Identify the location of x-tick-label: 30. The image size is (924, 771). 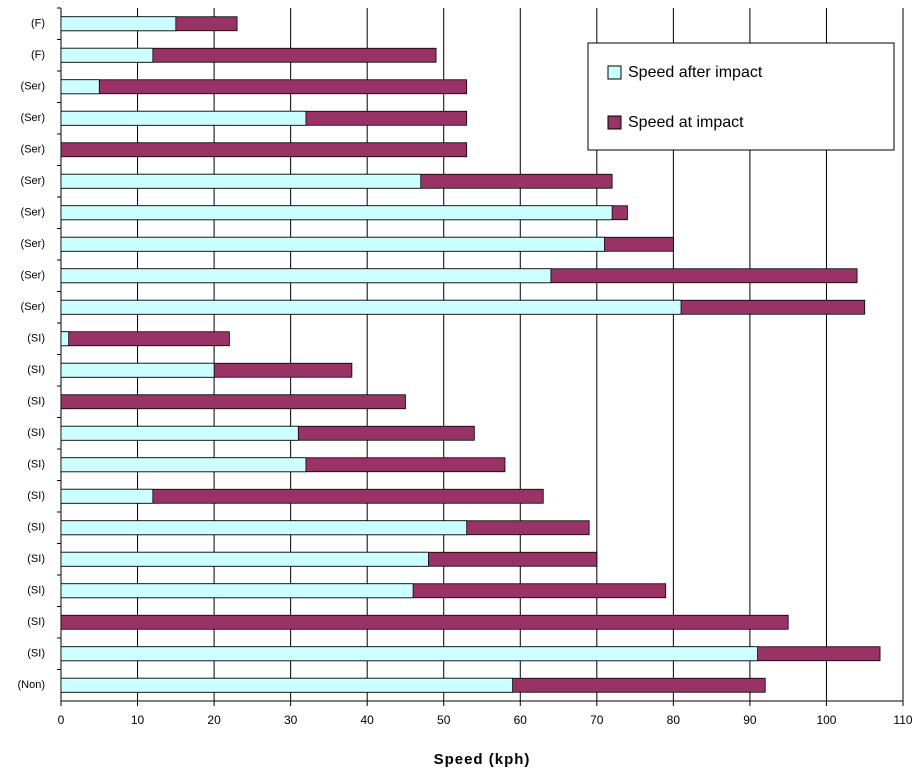
(291, 720).